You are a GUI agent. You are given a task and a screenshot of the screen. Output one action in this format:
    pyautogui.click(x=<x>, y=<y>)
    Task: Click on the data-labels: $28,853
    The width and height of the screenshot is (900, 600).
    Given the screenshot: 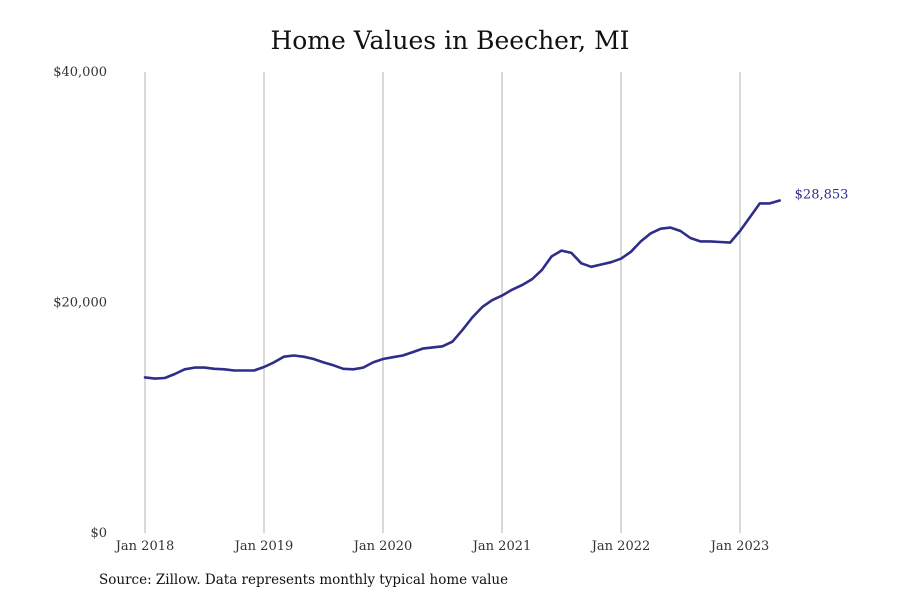 What is the action you would take?
    pyautogui.click(x=822, y=194)
    